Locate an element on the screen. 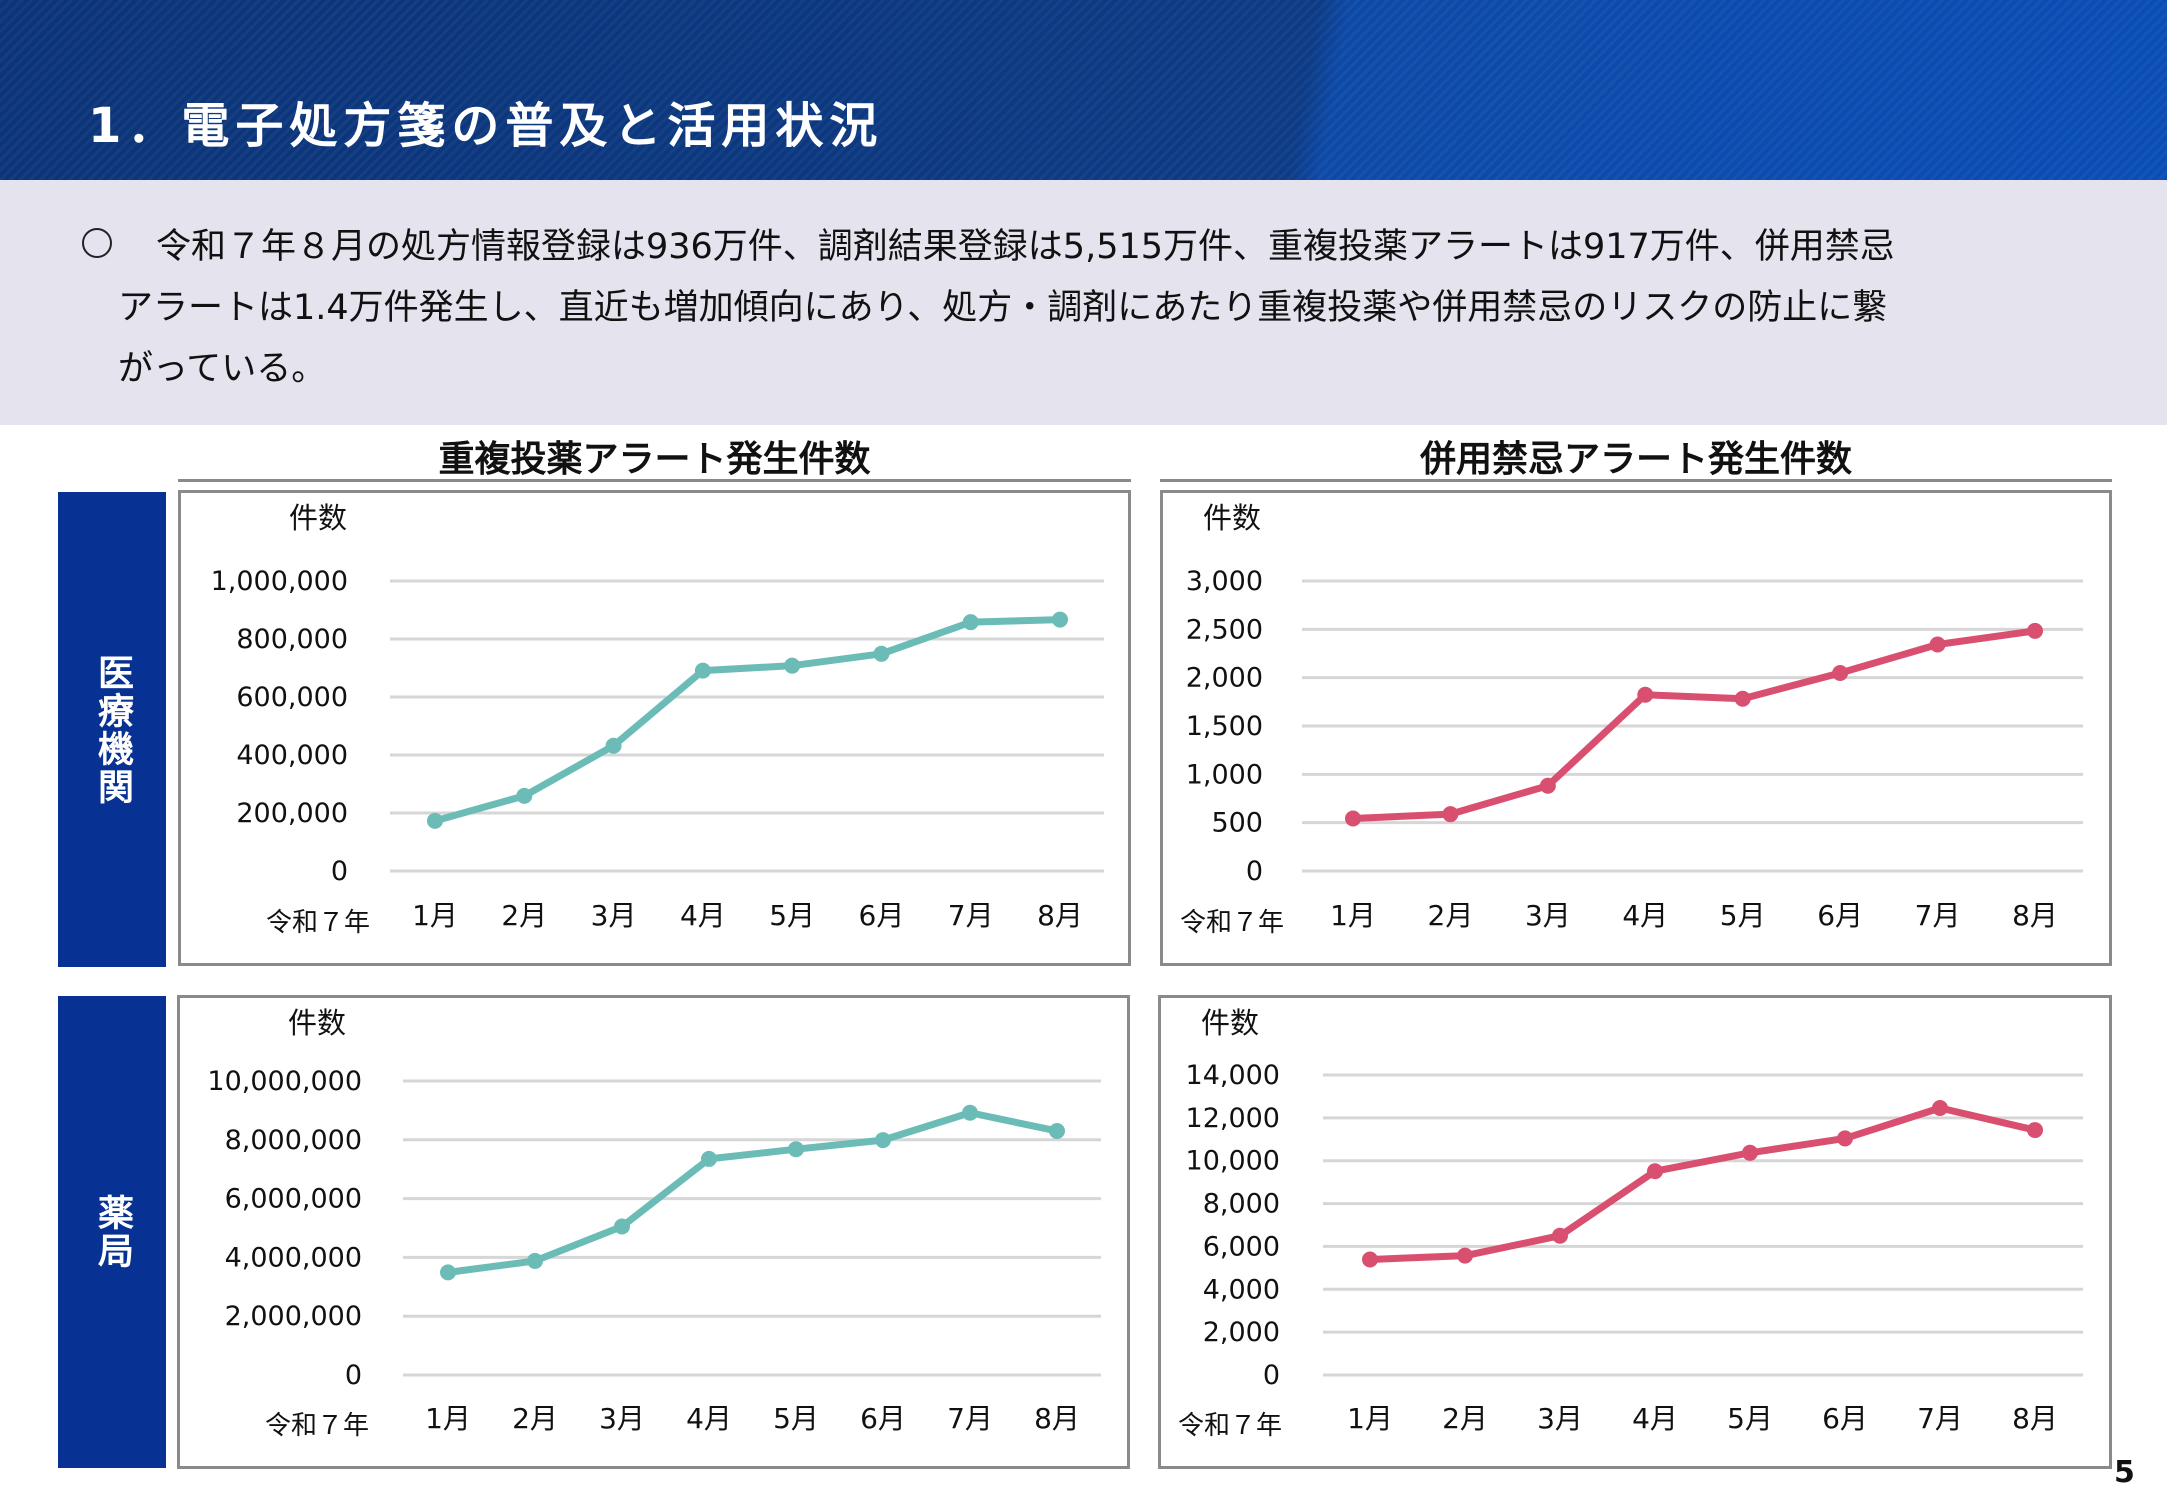  y-tick-label: 500 is located at coordinates (1237, 823).